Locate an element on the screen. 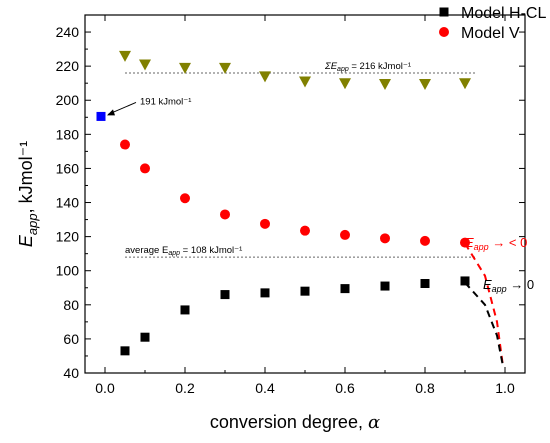 The width and height of the screenshot is (550, 443). y-tick-label: 100 is located at coordinates (68, 271).